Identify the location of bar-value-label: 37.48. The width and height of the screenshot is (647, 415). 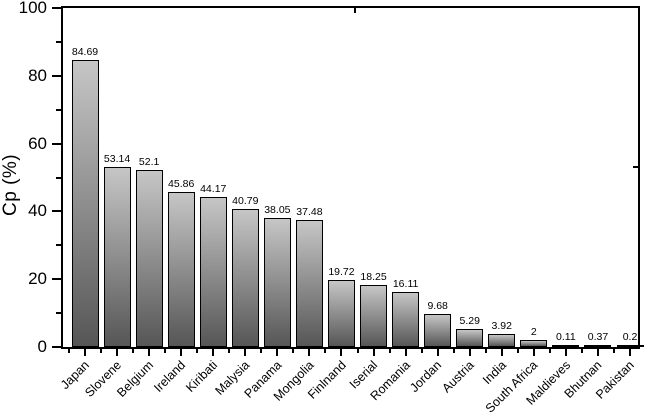
(309, 211).